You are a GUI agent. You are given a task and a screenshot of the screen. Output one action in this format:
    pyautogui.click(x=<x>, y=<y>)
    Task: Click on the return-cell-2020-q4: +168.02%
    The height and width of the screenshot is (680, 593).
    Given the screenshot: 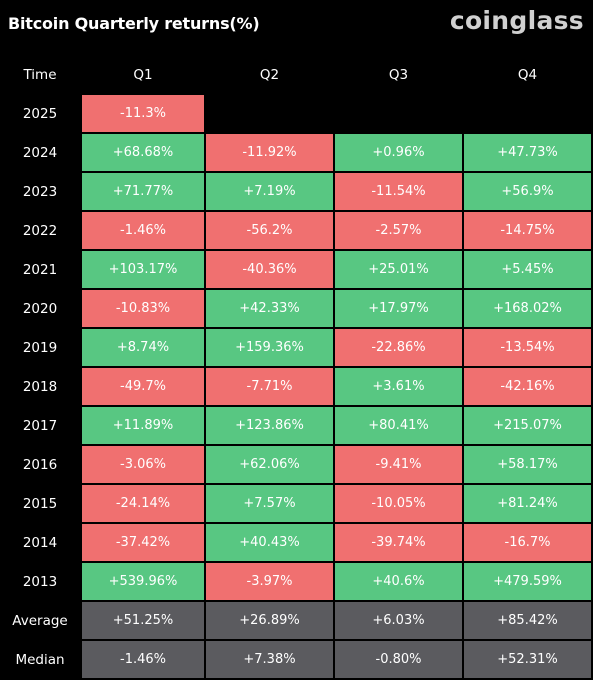 What is the action you would take?
    pyautogui.click(x=527, y=308)
    